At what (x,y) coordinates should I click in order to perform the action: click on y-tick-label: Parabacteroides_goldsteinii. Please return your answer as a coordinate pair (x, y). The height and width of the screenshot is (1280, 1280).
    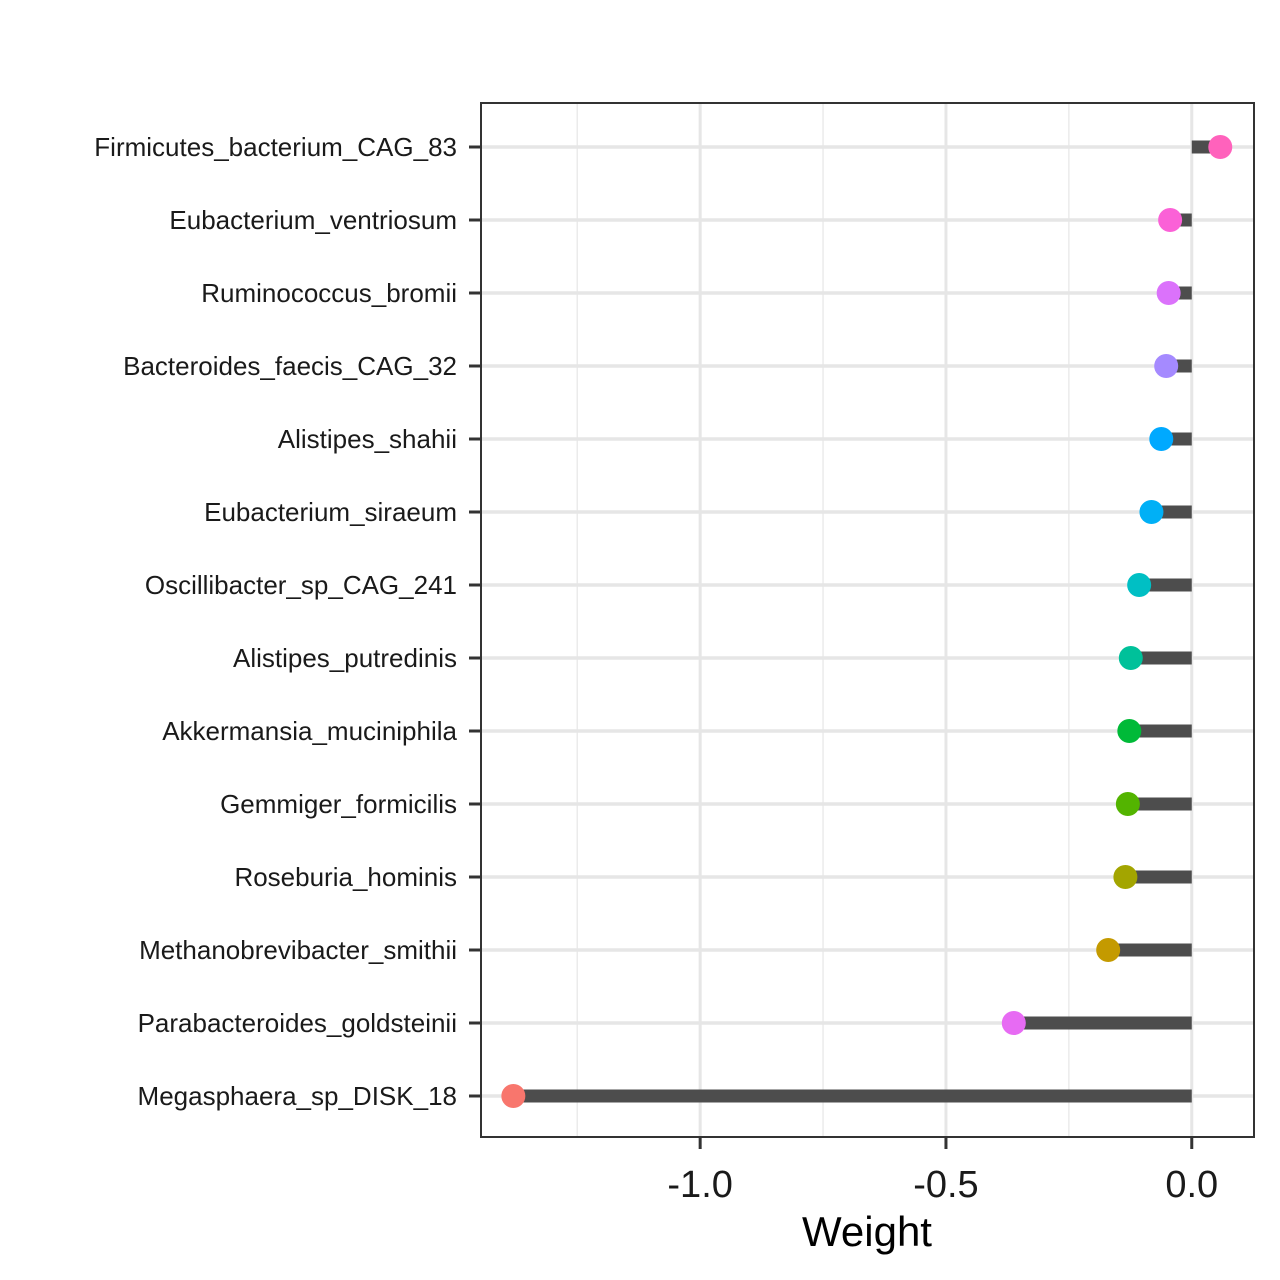
    Looking at the image, I should click on (297, 1023).